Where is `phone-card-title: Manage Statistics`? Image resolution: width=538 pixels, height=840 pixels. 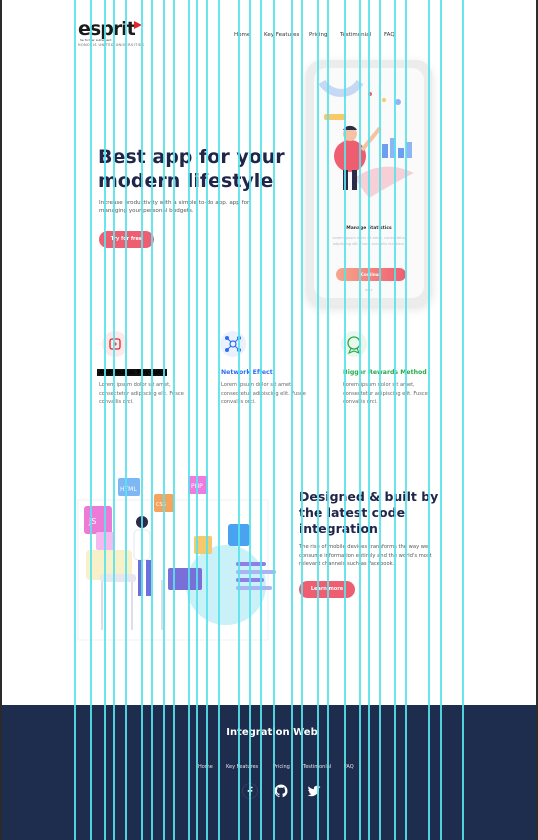 phone-card-title: Manage Statistics is located at coordinates (369, 228).